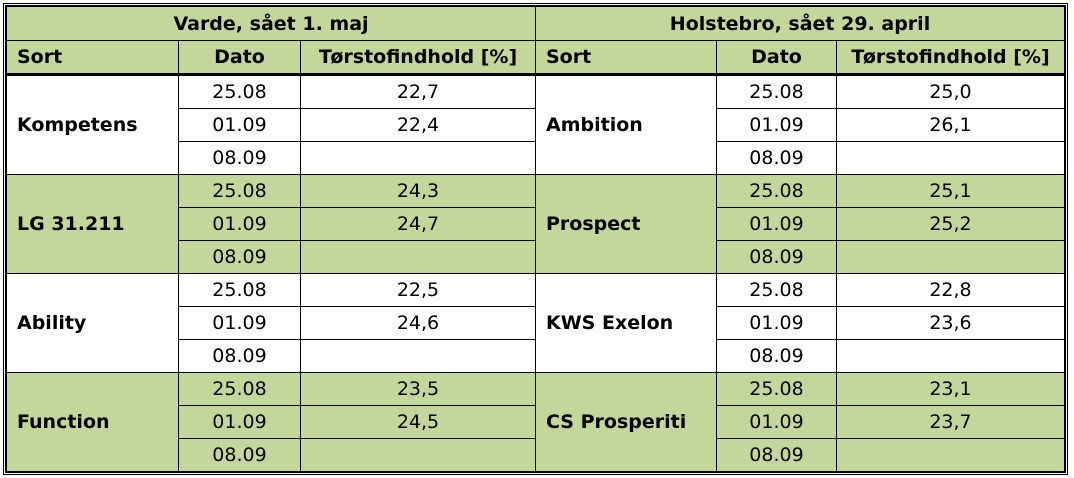 The image size is (1074, 478). I want to click on table-row: 01.09 24,6 01.09 23,6, so click(536, 323).